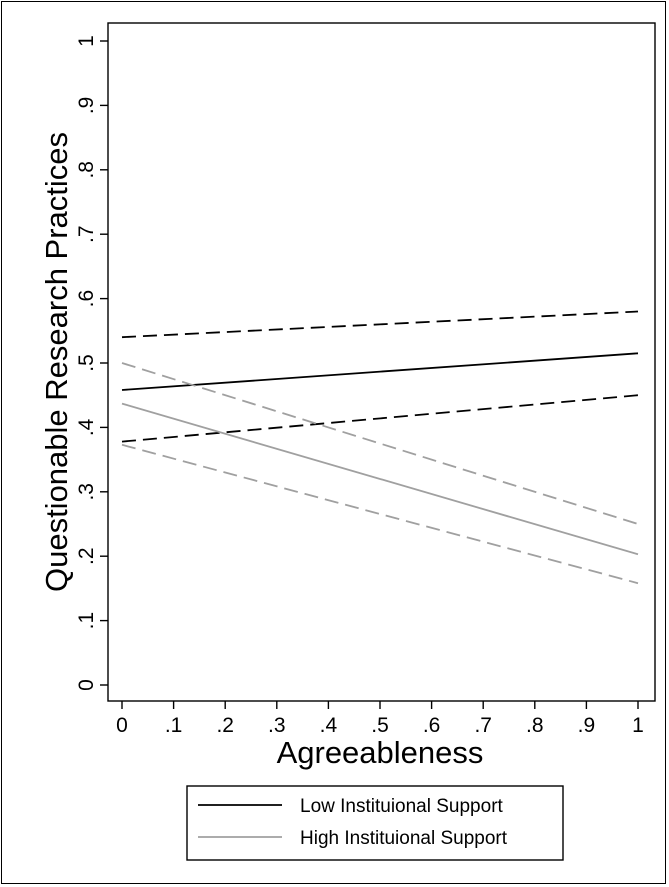  Describe the element at coordinates (86, 492) in the screenshot. I see `y-tick-label: .3` at that location.